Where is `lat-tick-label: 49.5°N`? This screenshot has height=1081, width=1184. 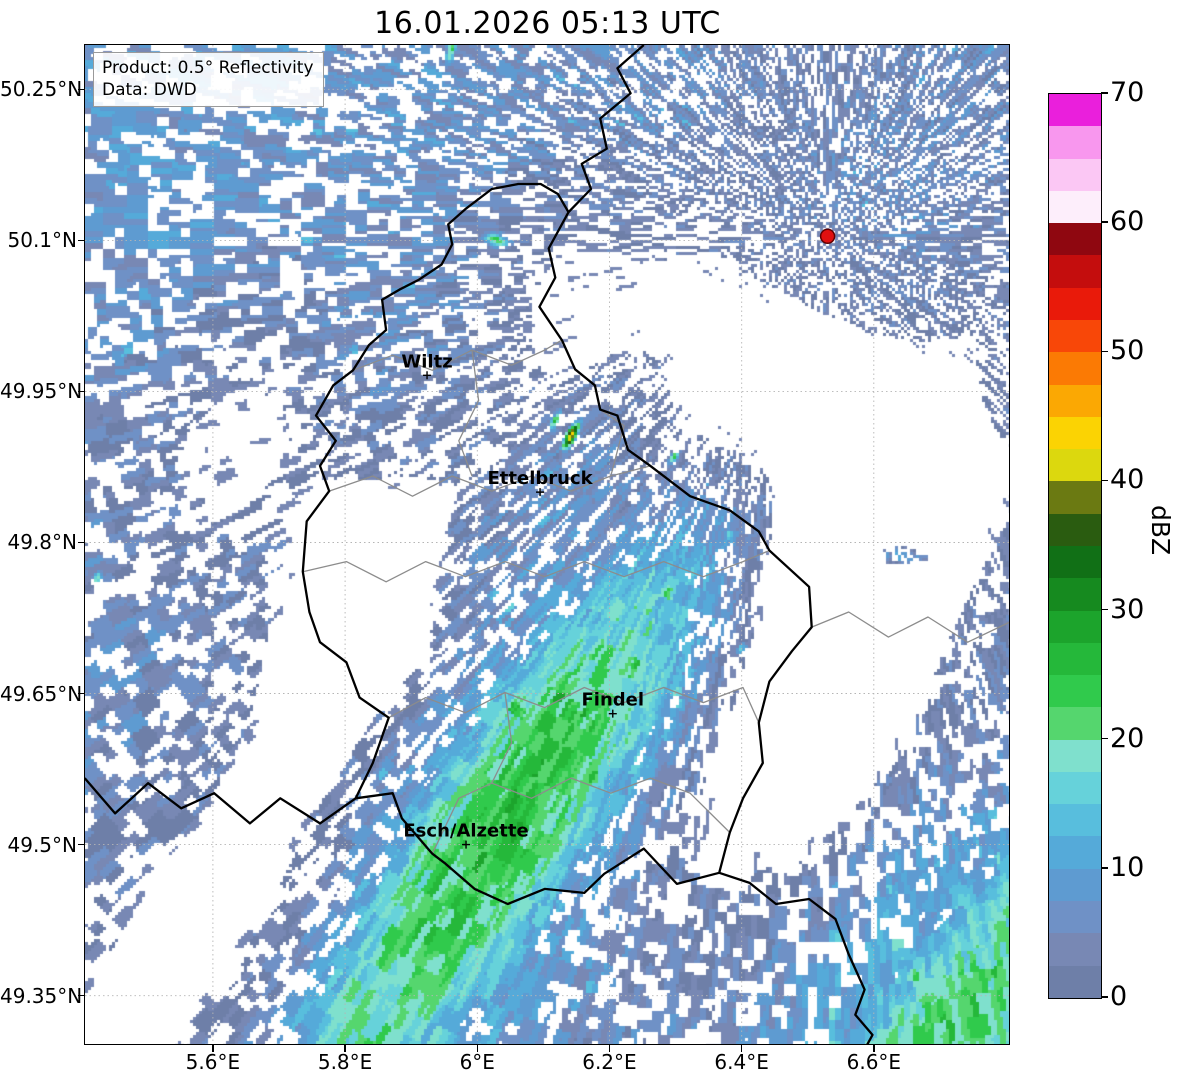
lat-tick-label: 49.5°N is located at coordinates (42, 844).